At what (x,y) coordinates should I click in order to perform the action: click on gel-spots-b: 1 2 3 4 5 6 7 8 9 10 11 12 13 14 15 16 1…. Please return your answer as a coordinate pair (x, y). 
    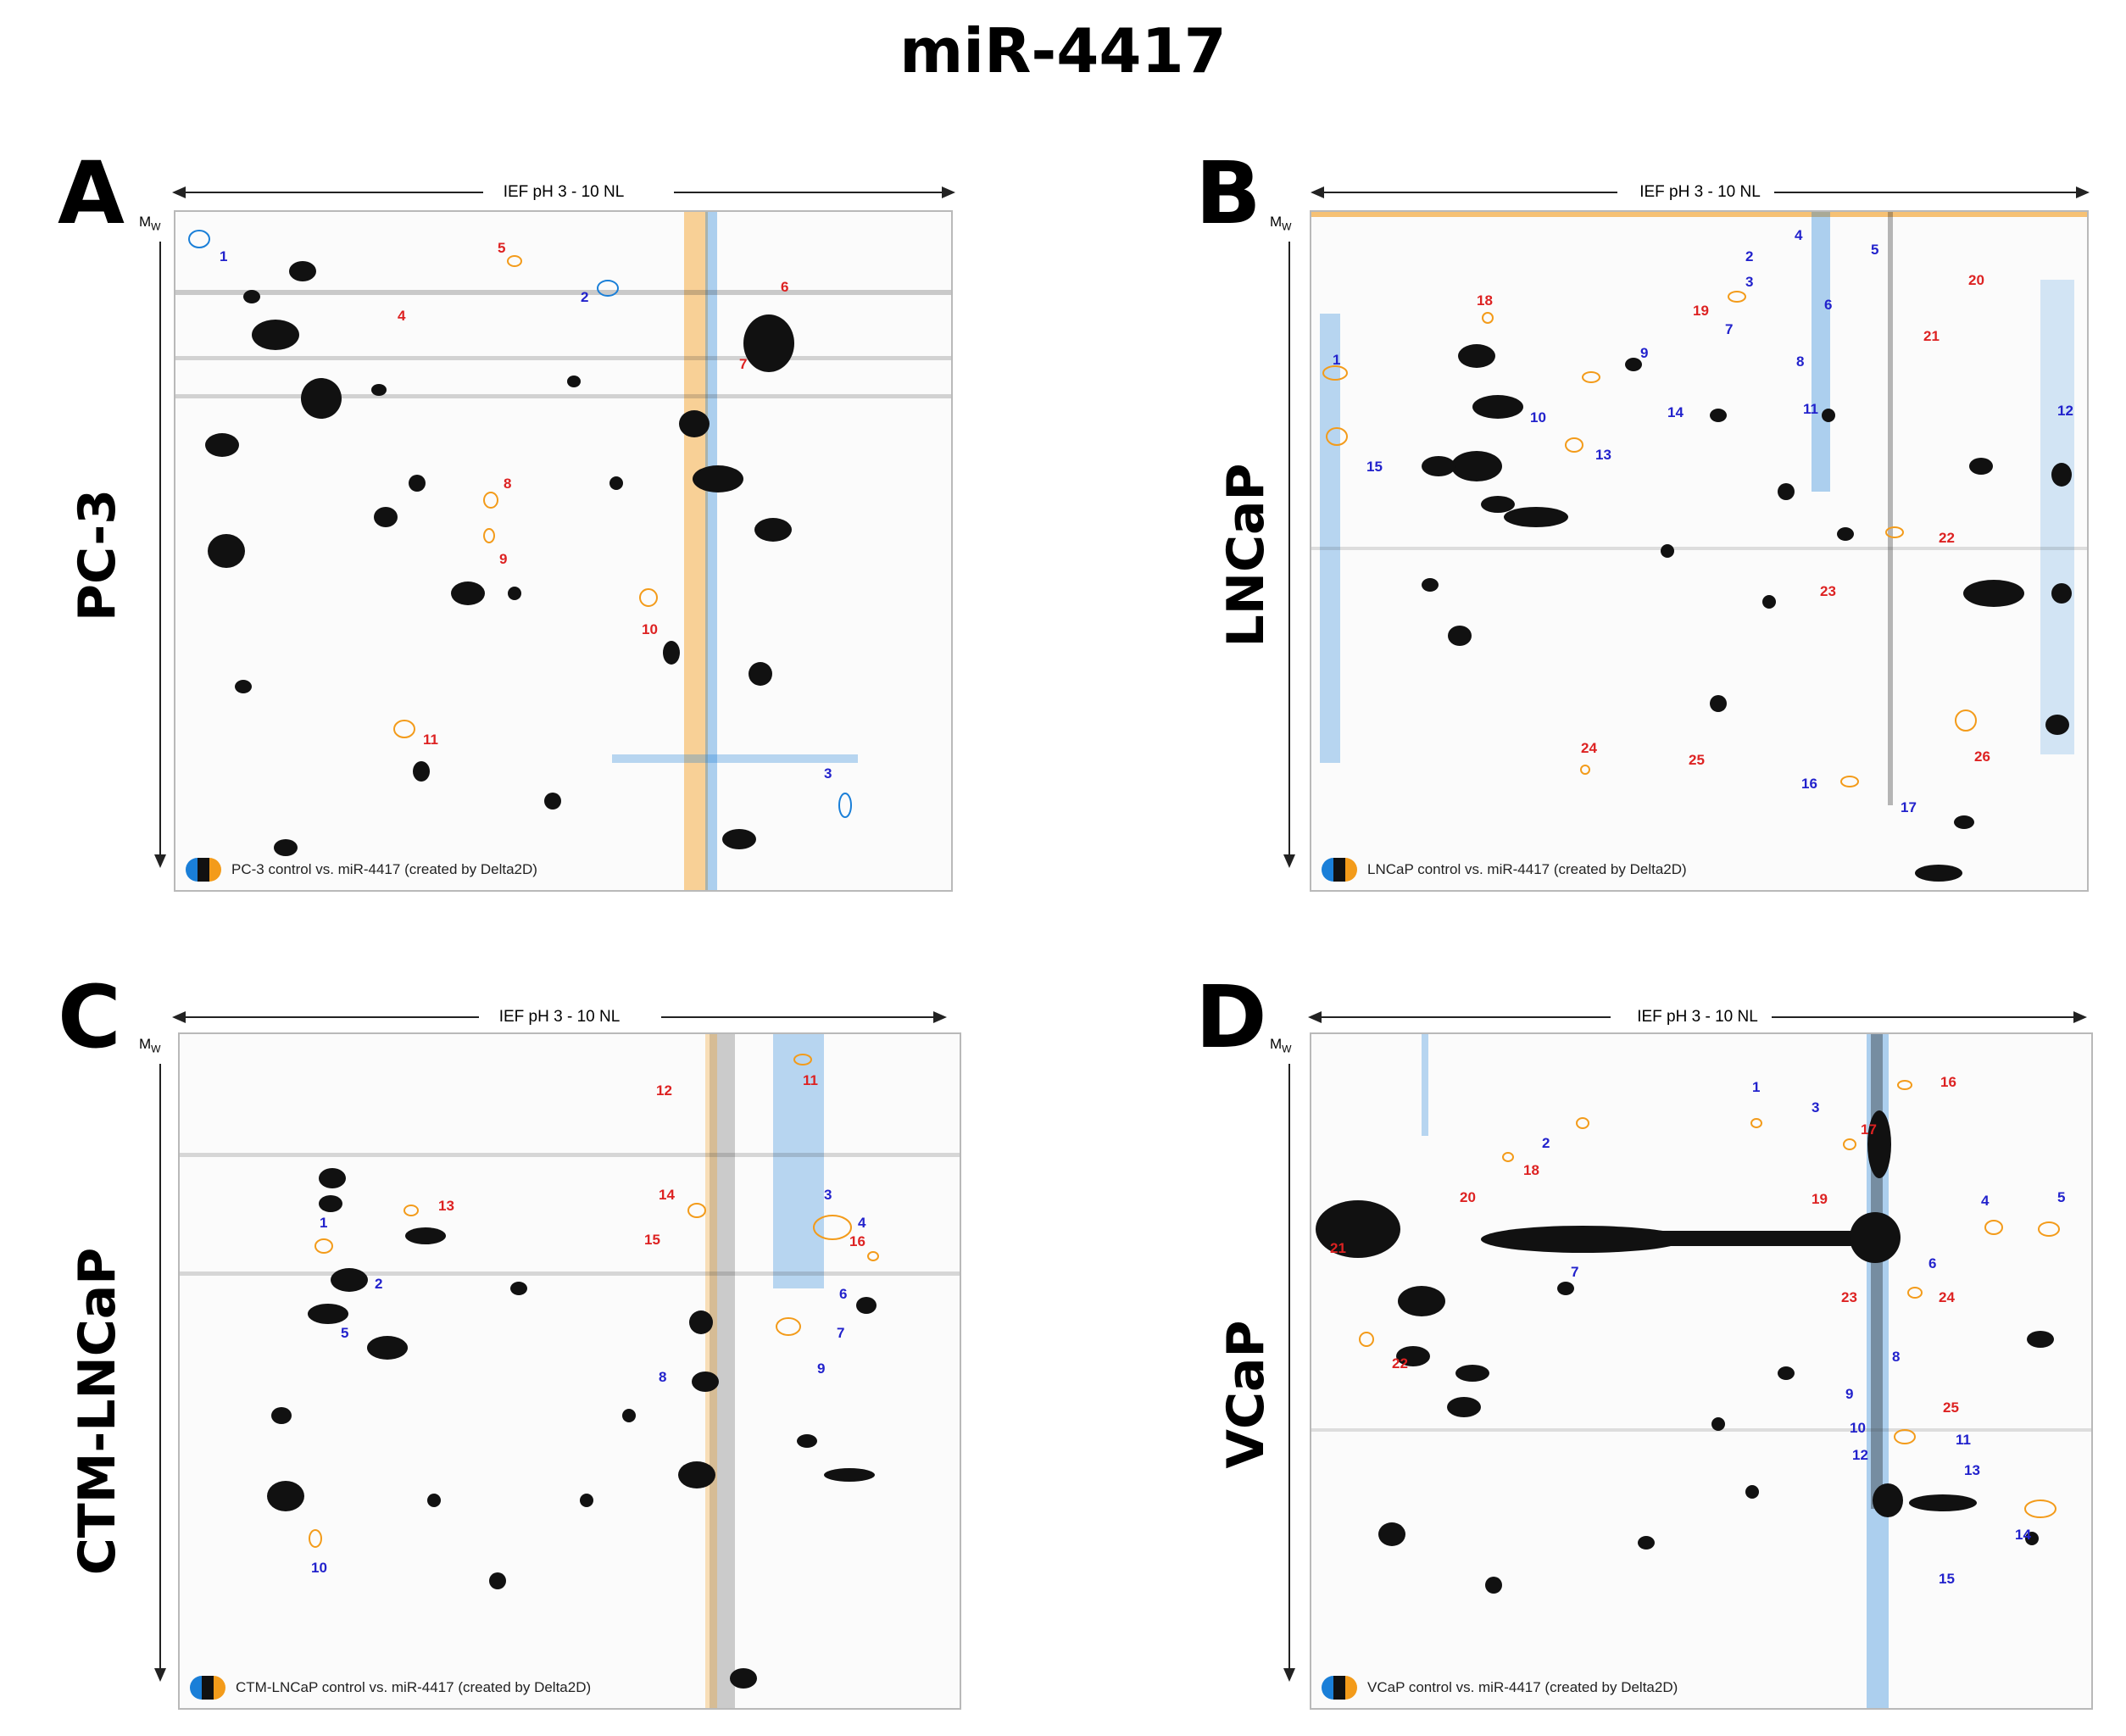
    Looking at the image, I should click on (1699, 547).